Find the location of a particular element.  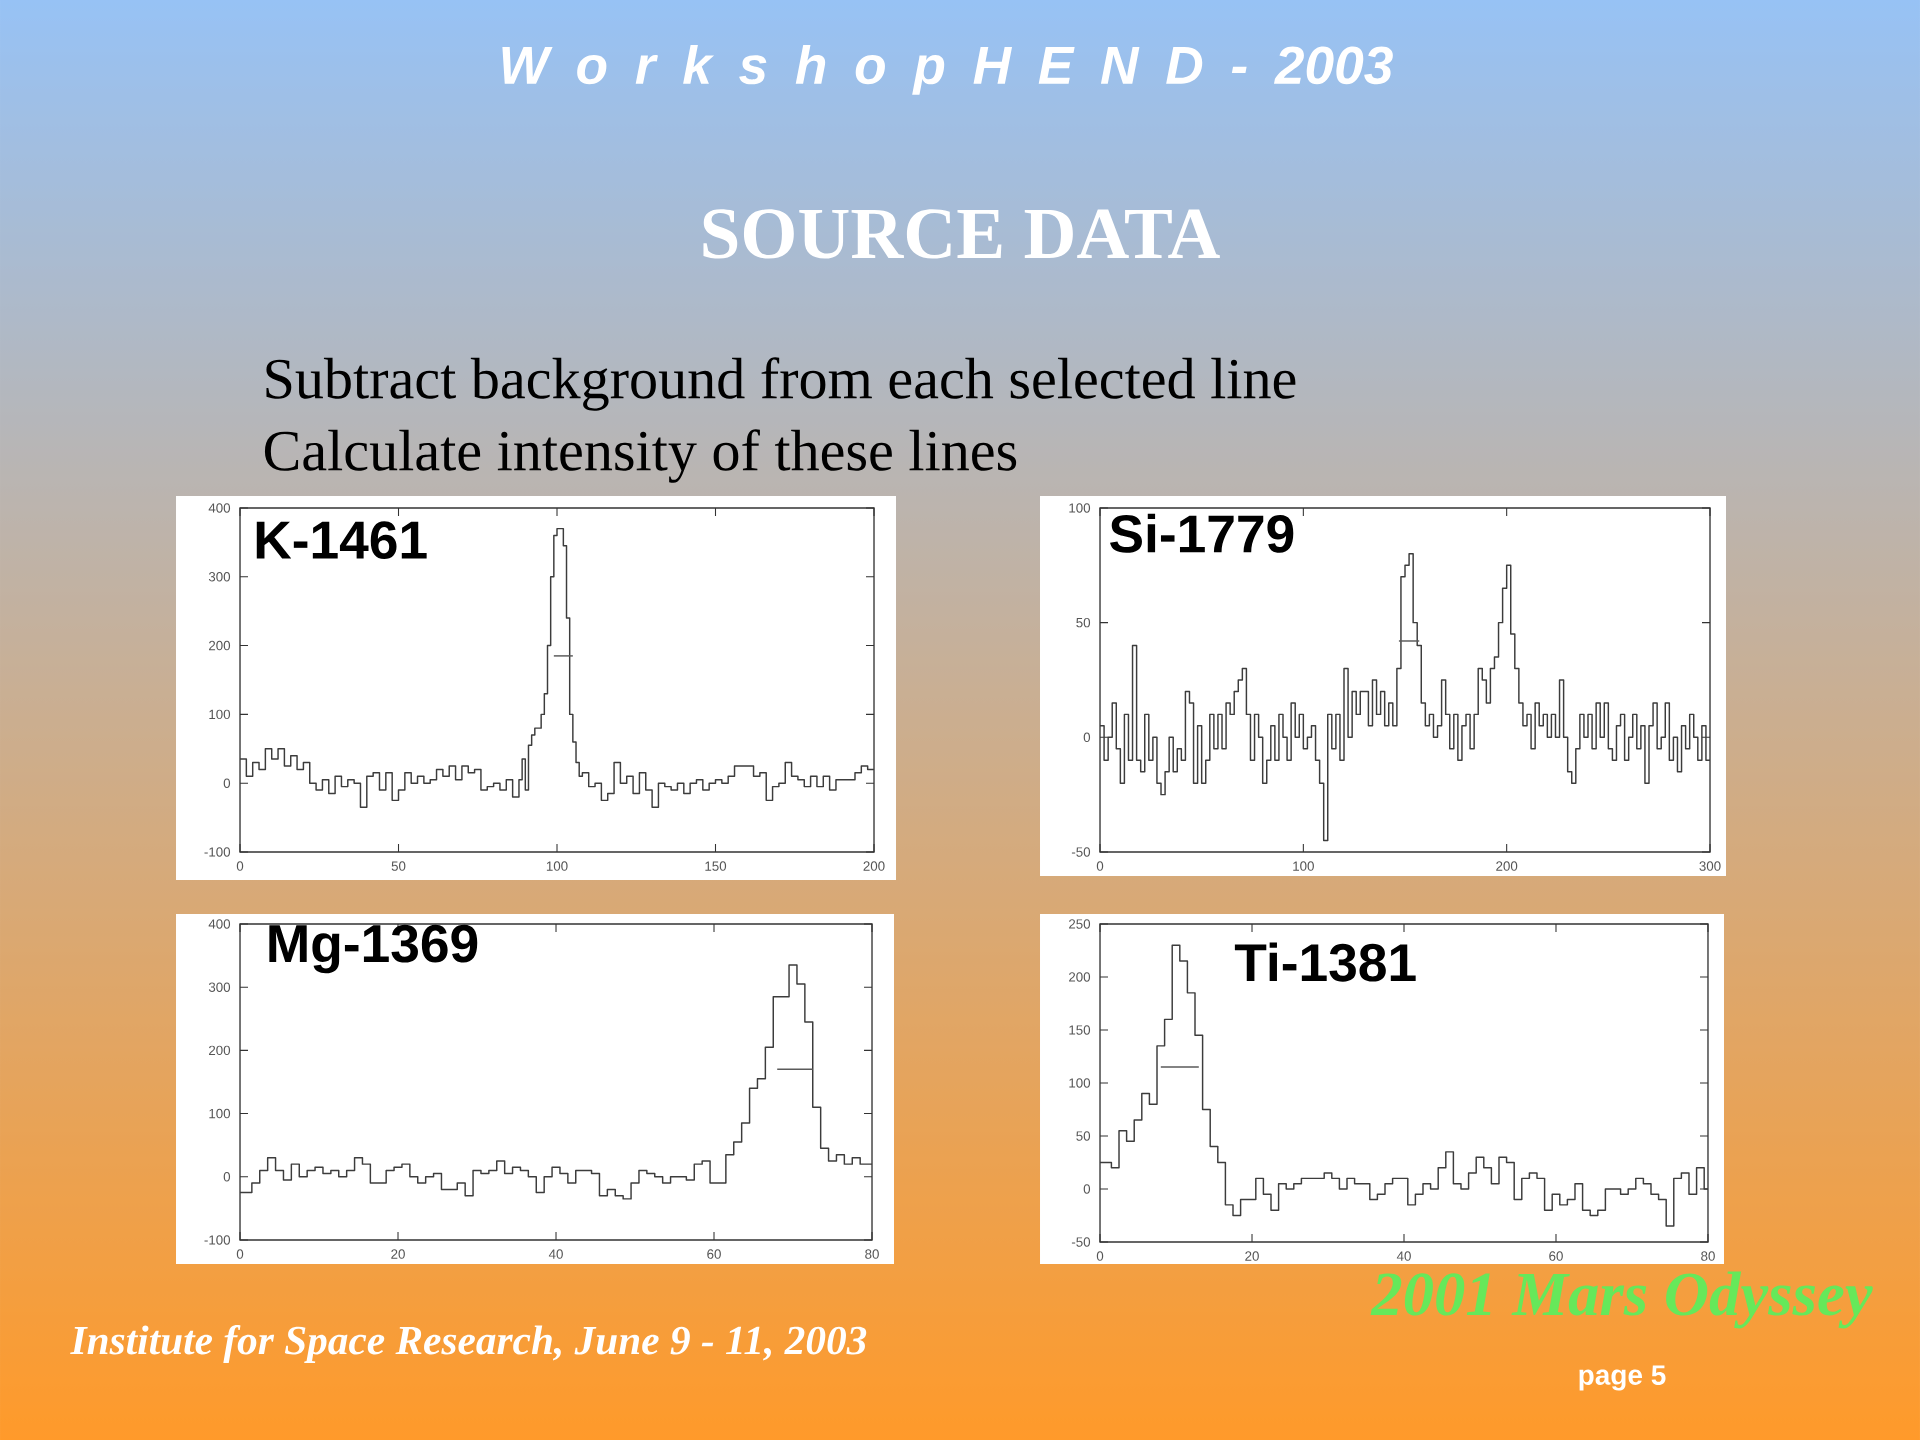

chart-title: K-1461 is located at coordinates (341, 540).